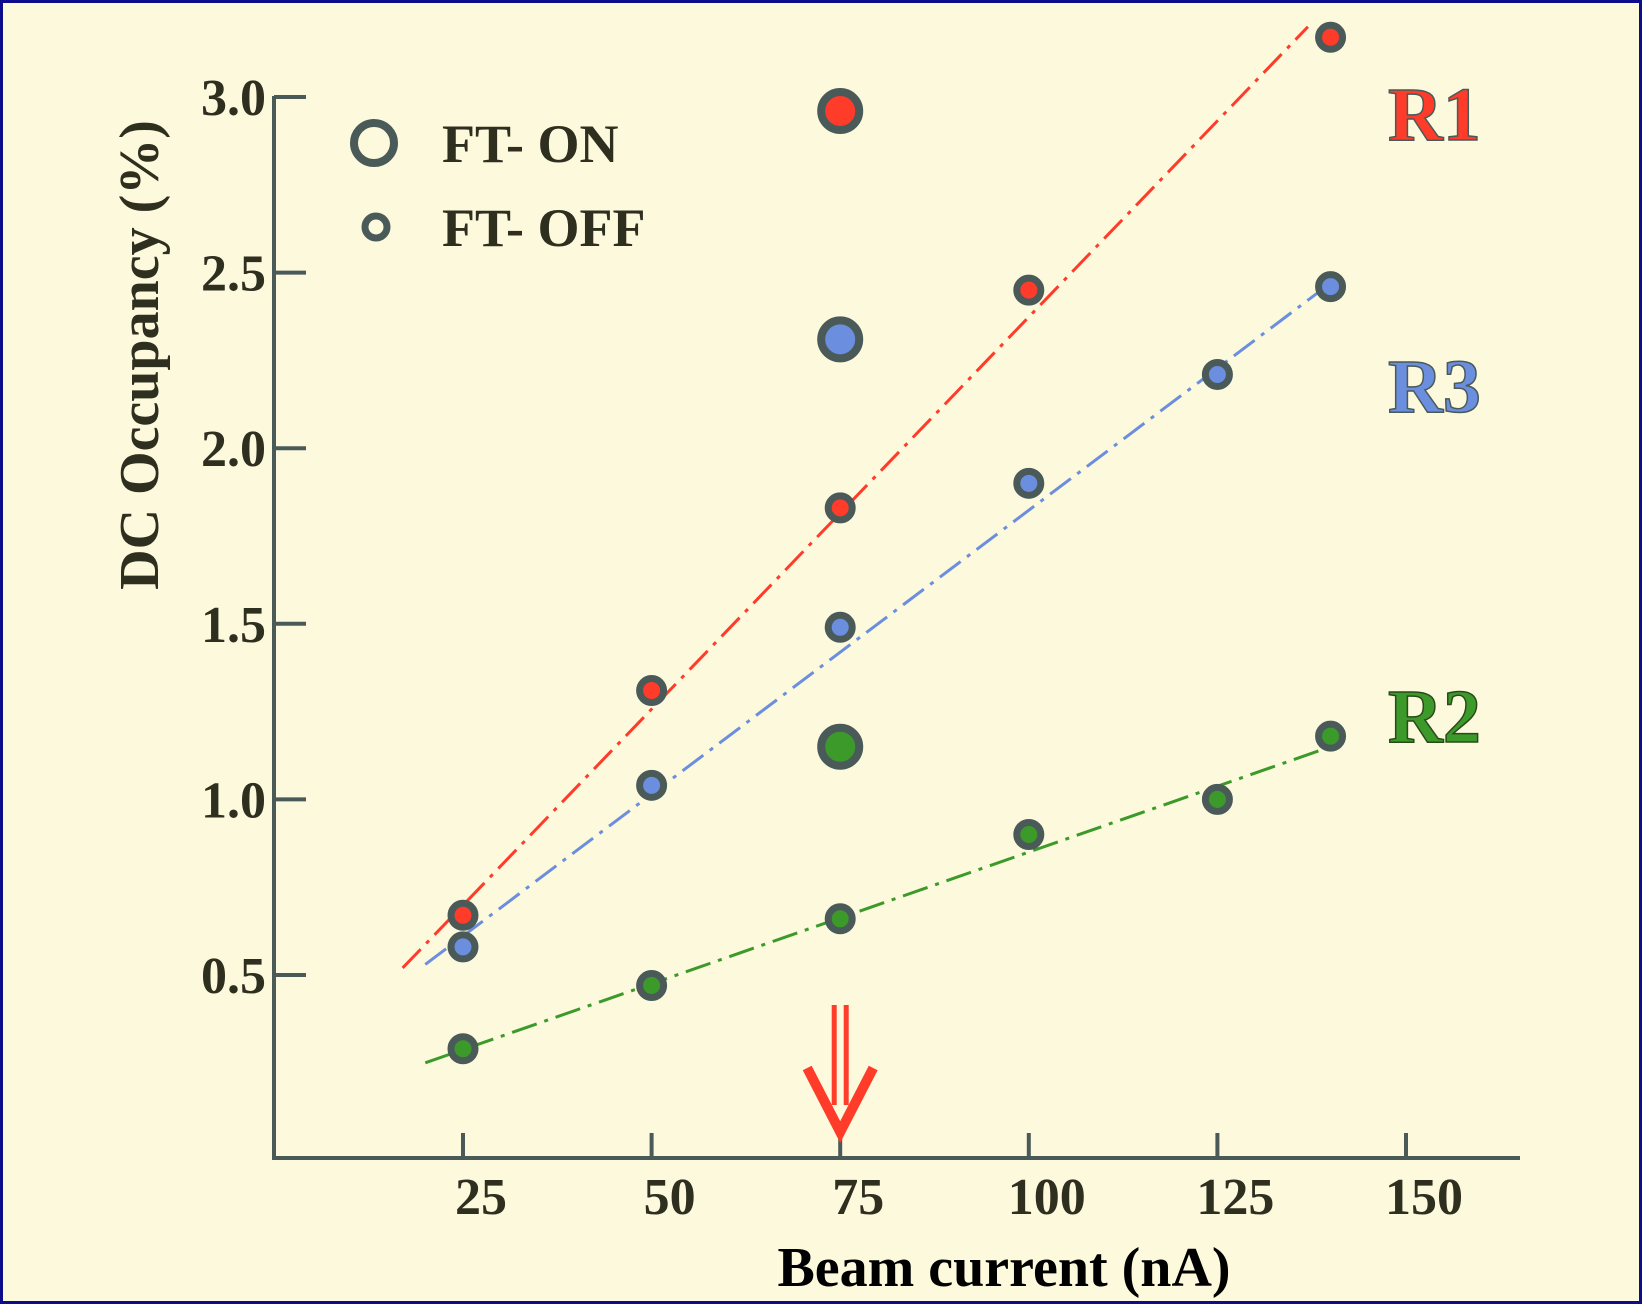  What do you see at coordinates (959, 1179) in the screenshot?
I see `x-ticks: 25 50 75 100 125 150` at bounding box center [959, 1179].